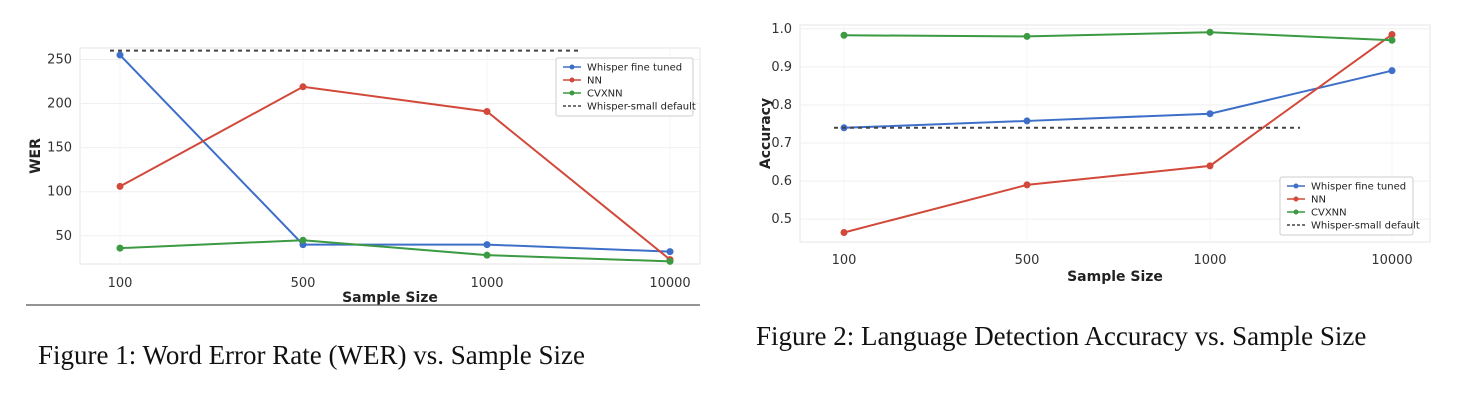  What do you see at coordinates (1118, 99) in the screenshot?
I see `whisper-fine-tuned-line` at bounding box center [1118, 99].